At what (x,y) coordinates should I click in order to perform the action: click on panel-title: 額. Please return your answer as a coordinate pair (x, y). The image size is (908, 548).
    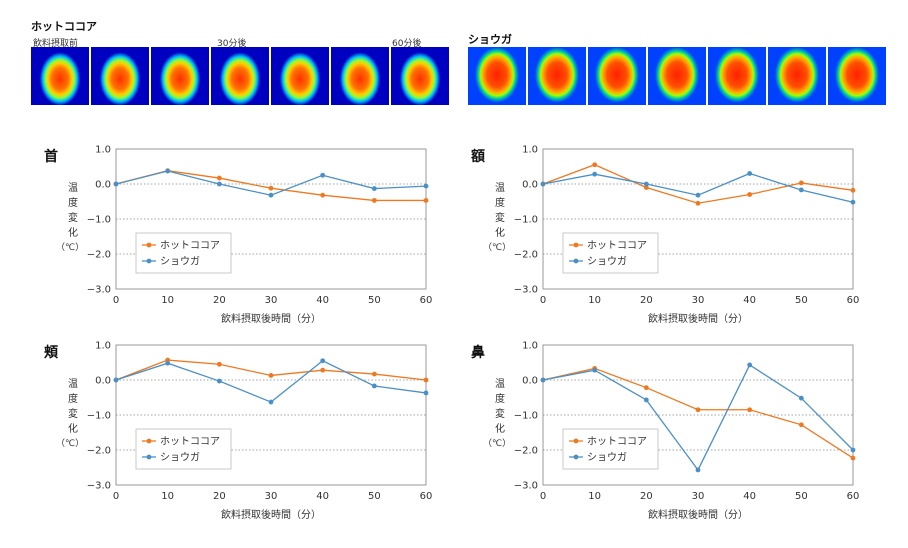
    Looking at the image, I should click on (478, 157).